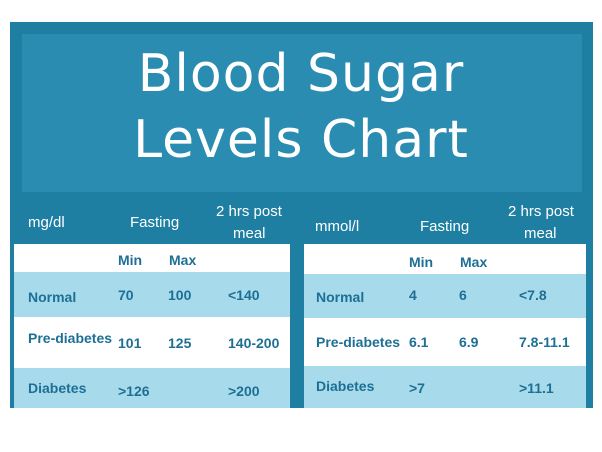  What do you see at coordinates (301, 140) in the screenshot?
I see `title-line-2: Levels Chart` at bounding box center [301, 140].